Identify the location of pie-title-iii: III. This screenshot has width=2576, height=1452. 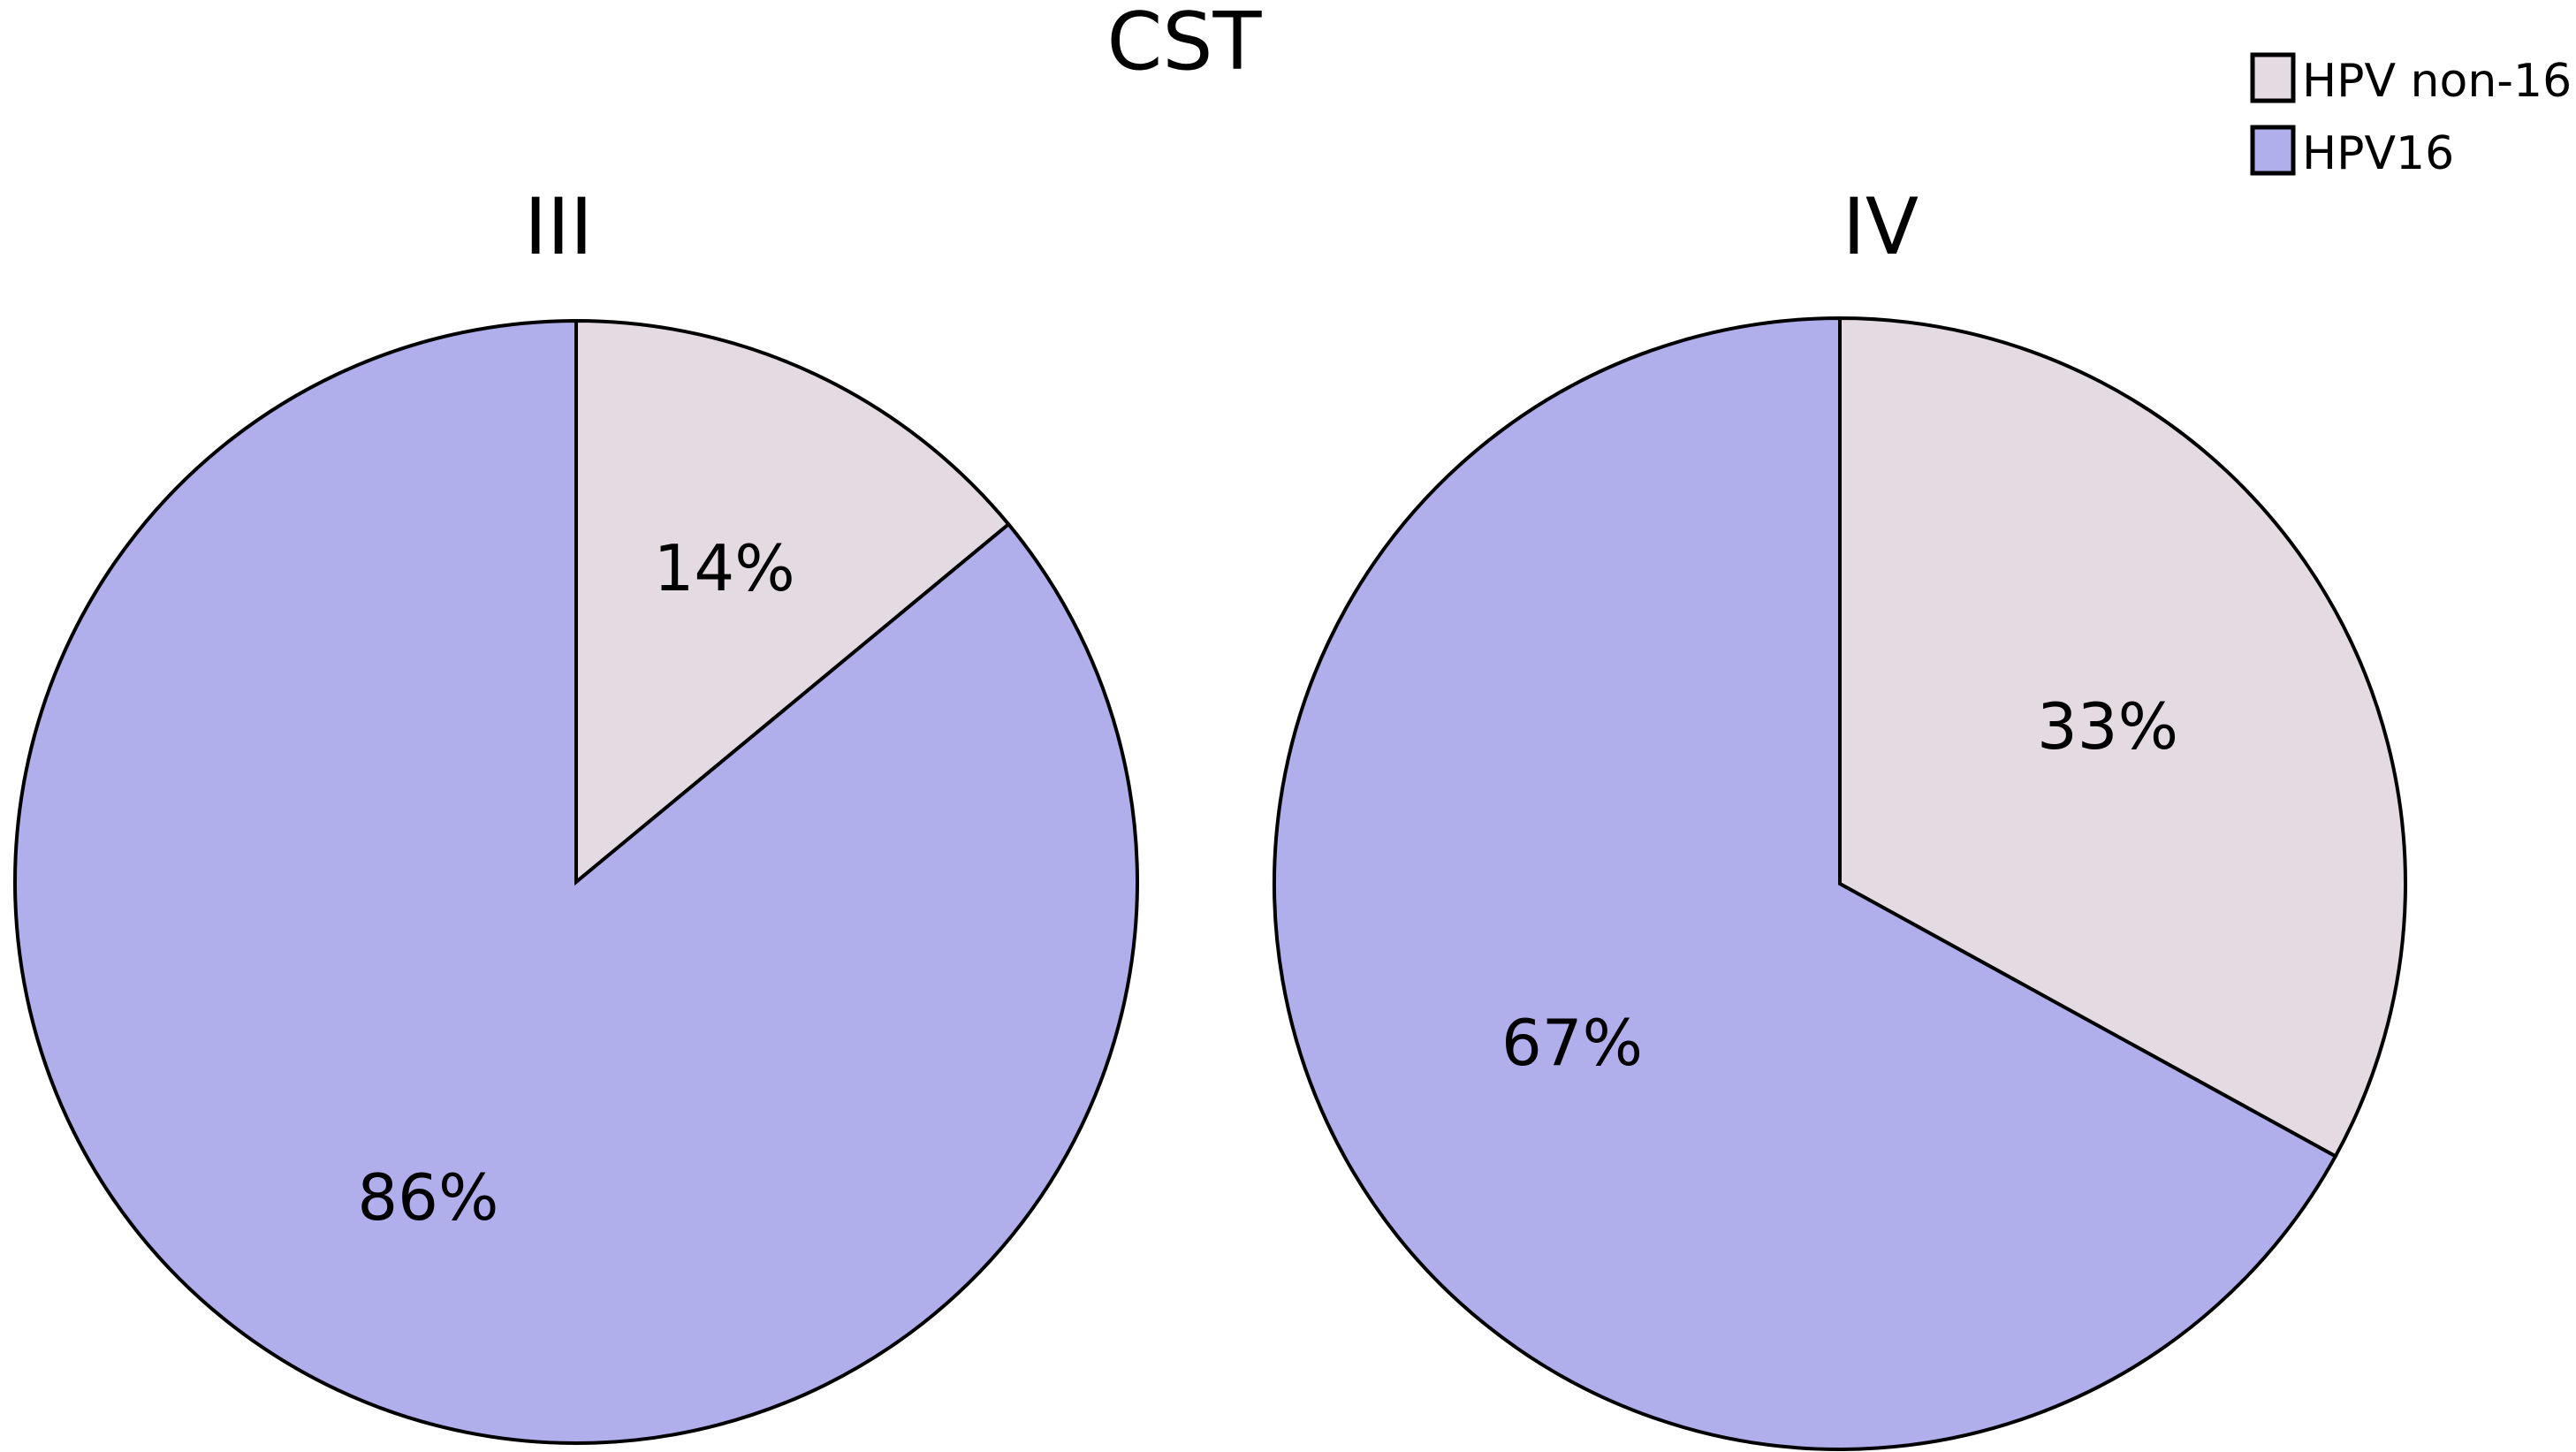
(558, 226).